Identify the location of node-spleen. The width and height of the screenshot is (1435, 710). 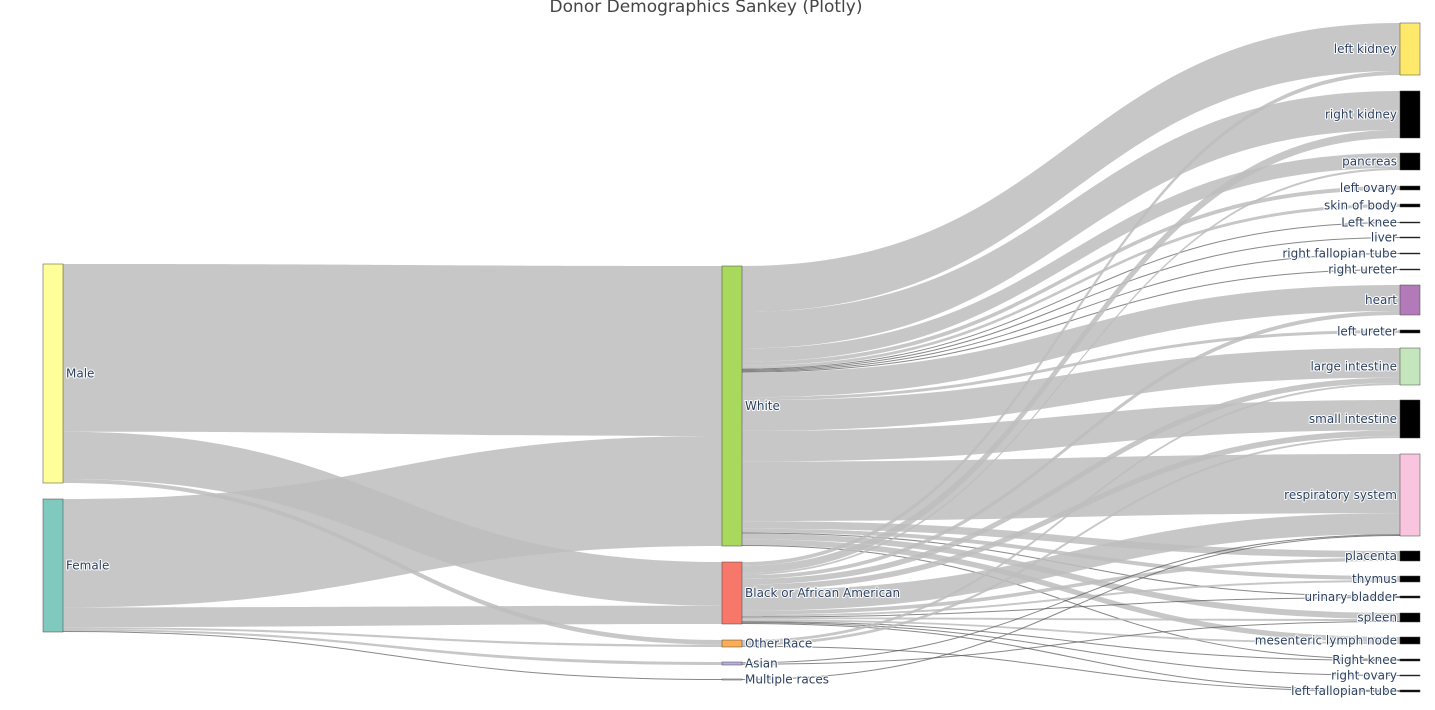
(1410, 617).